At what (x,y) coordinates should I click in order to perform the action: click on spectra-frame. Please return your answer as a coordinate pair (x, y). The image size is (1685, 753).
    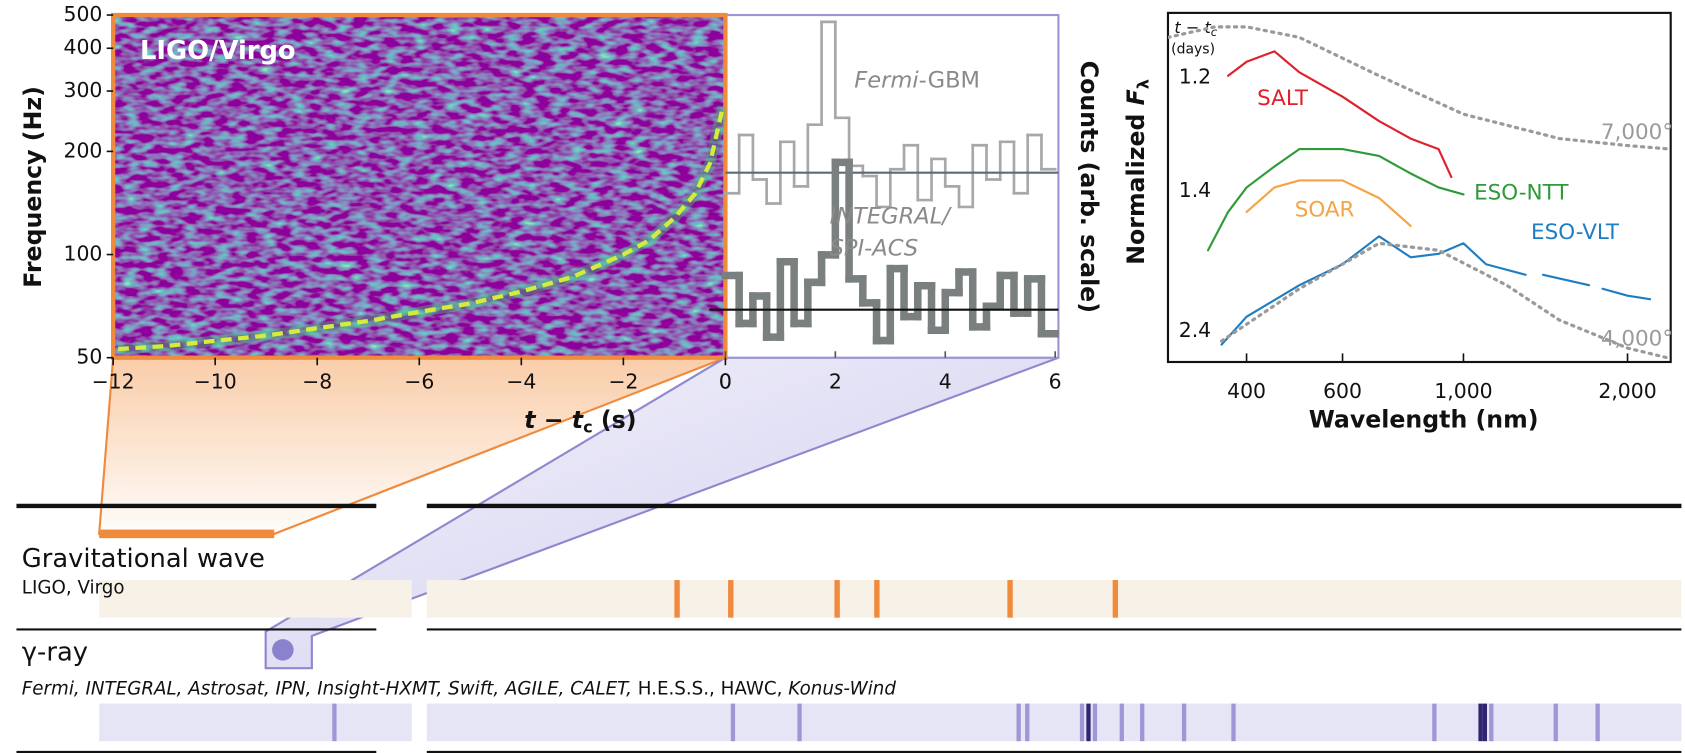
    Looking at the image, I should click on (1419, 187).